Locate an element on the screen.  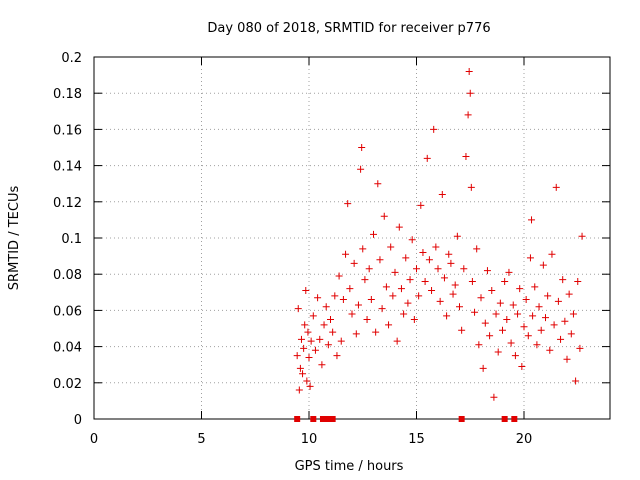
y-tick-label: 0.14 is located at coordinates (67, 167).